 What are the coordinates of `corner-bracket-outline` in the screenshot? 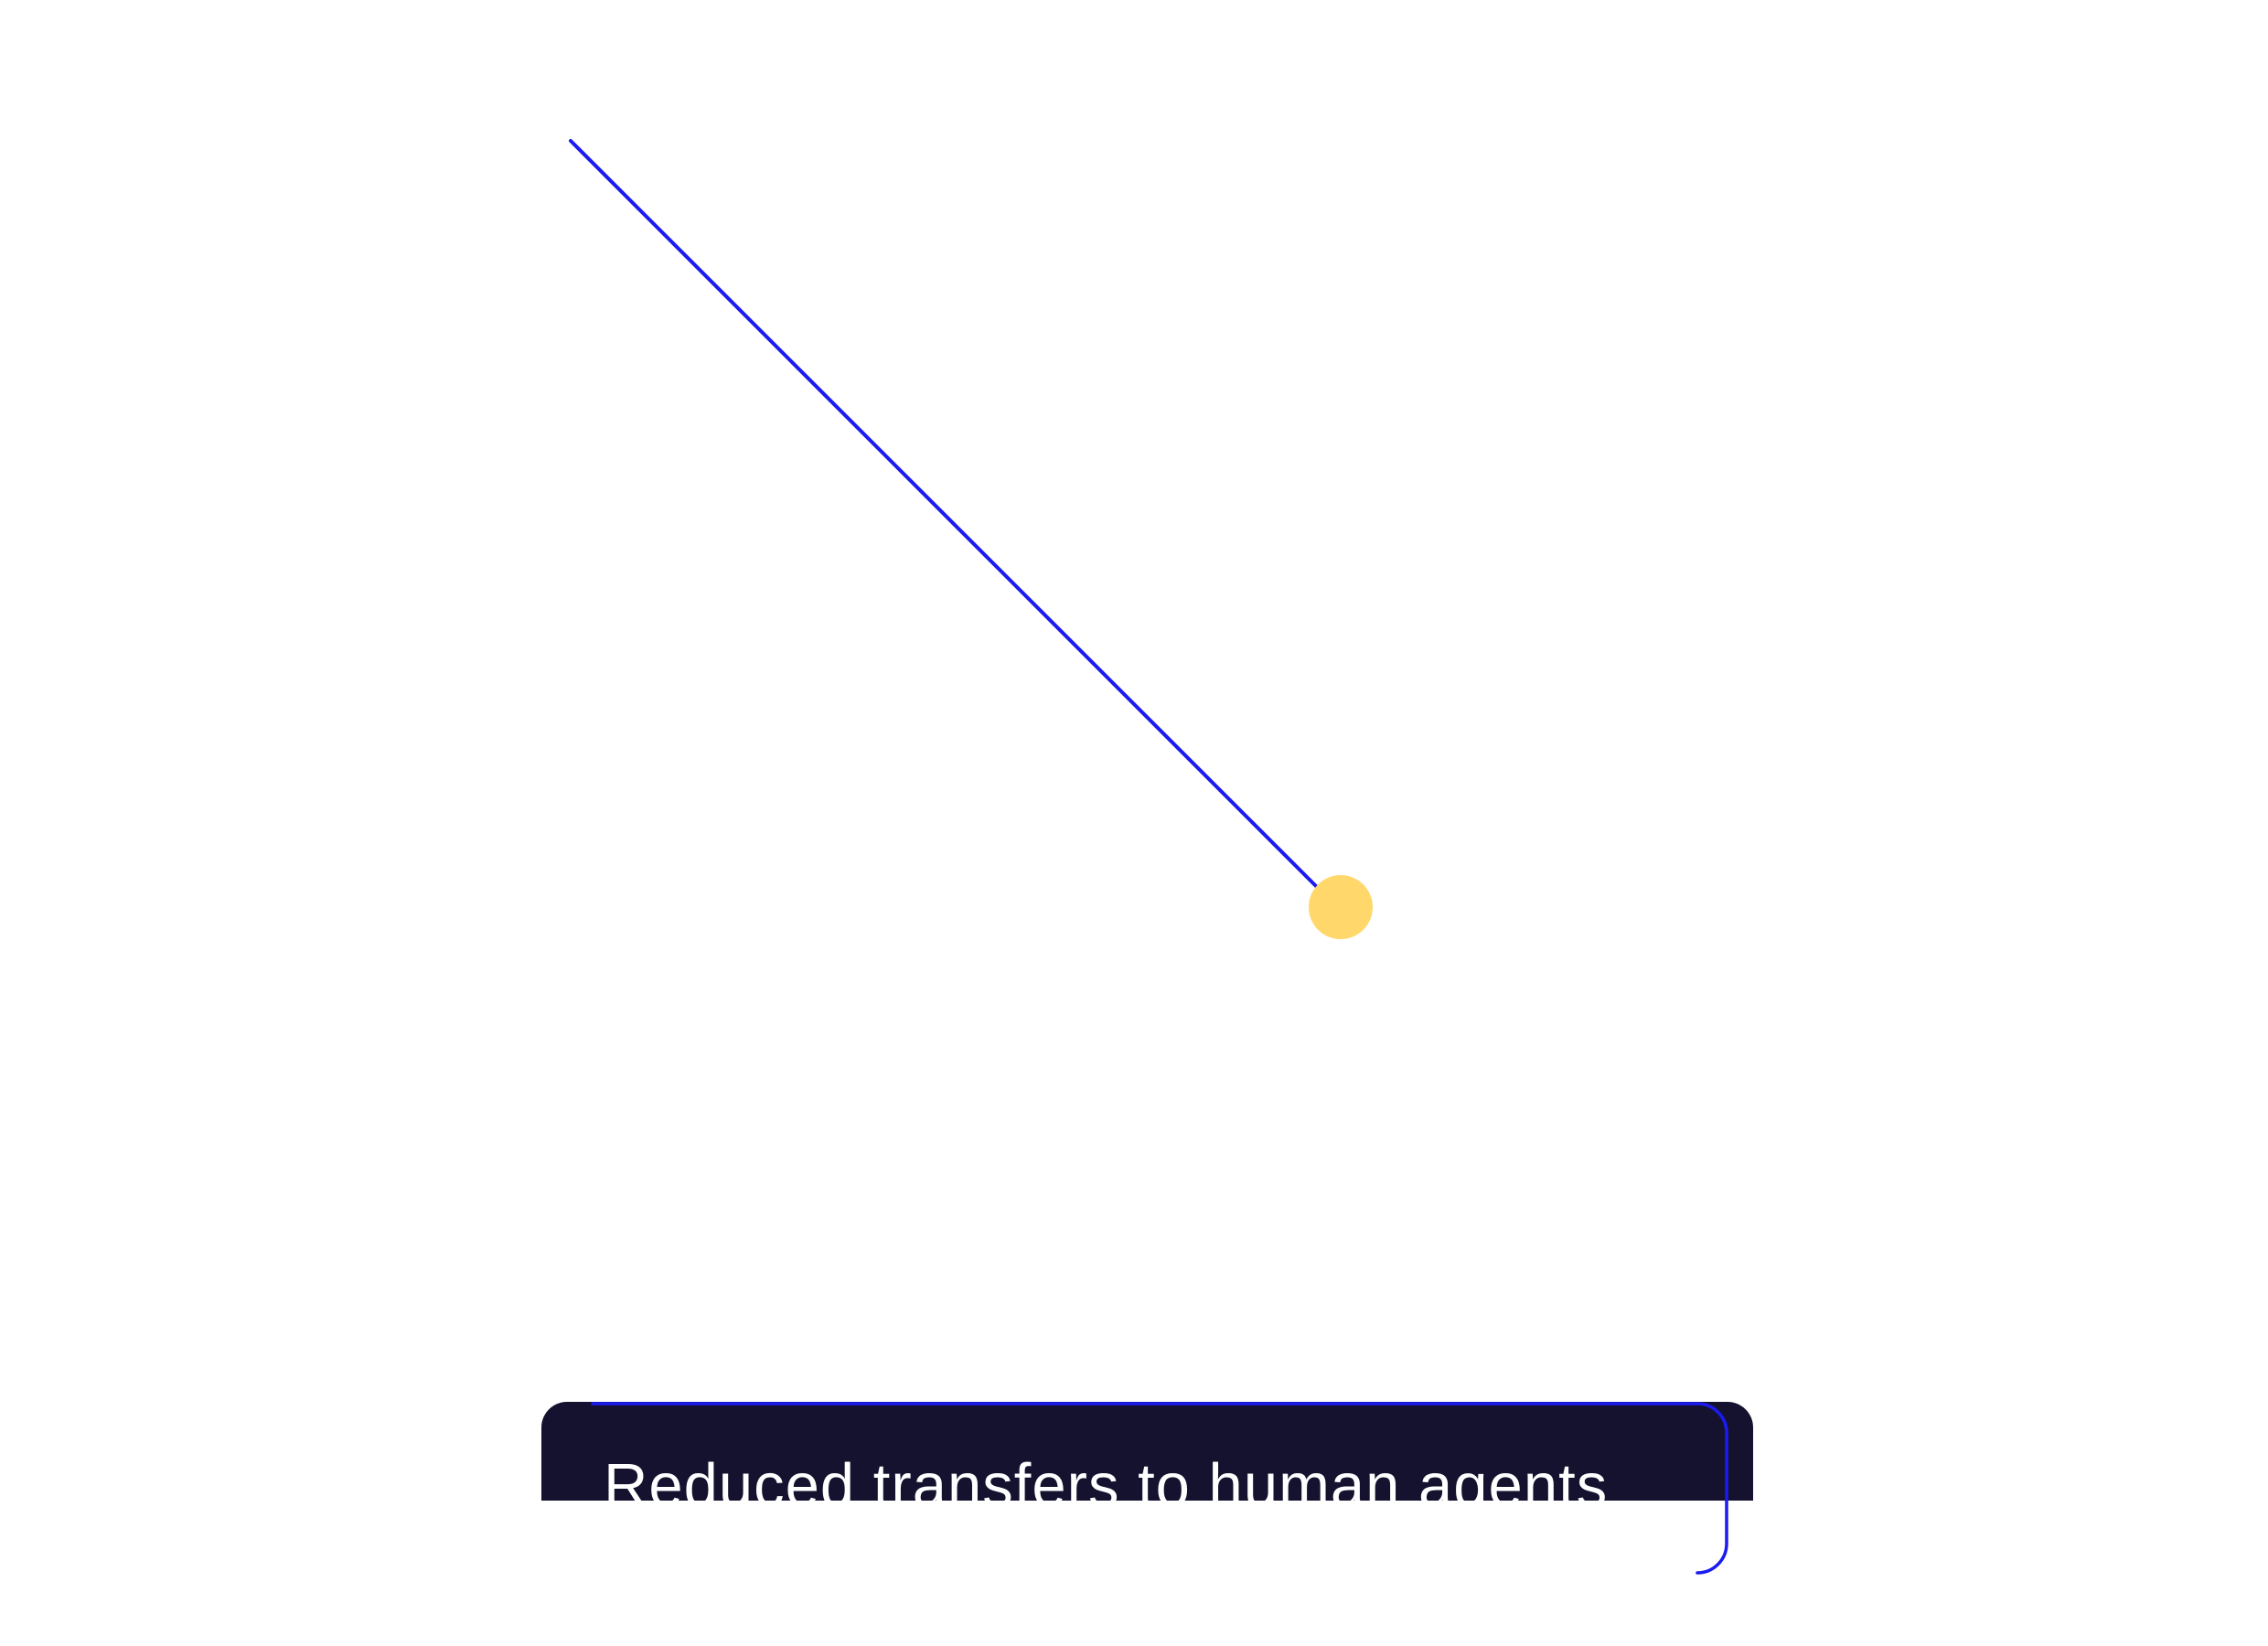 It's located at (1159, 1488).